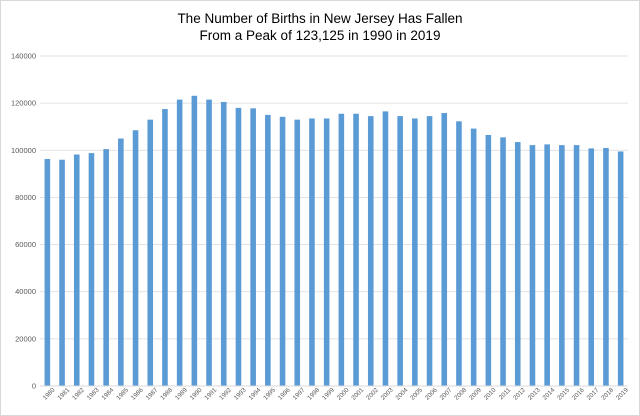  What do you see at coordinates (284, 393) in the screenshot?
I see `x-tick-label: 1996` at bounding box center [284, 393].